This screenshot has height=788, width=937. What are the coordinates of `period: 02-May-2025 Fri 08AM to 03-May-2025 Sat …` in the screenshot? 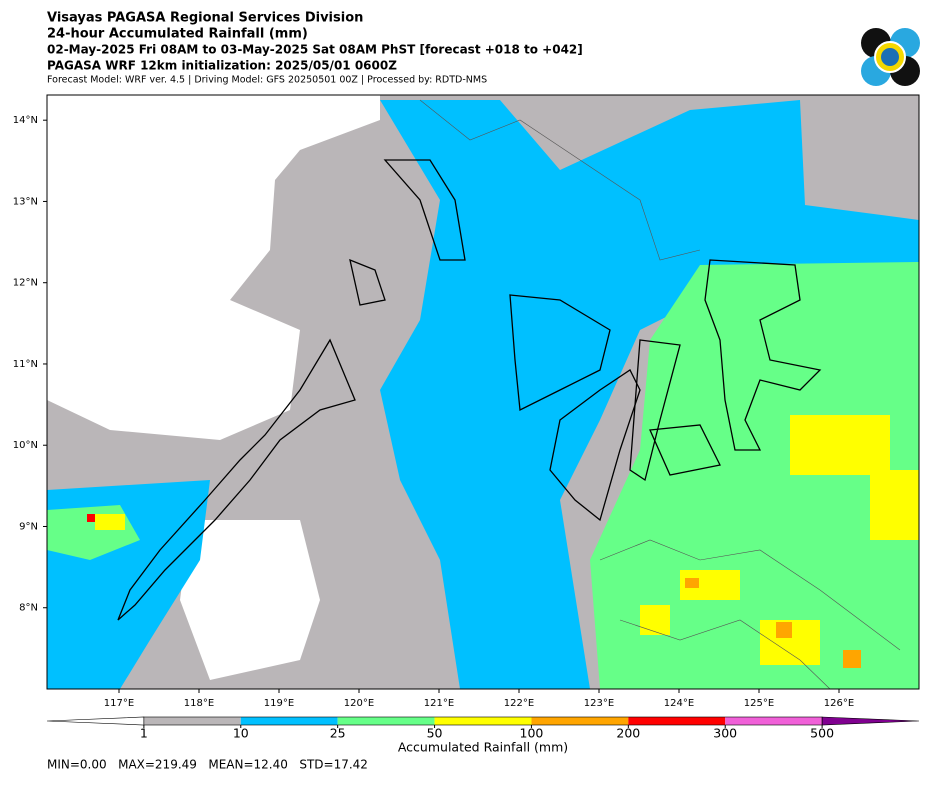 It's located at (315, 50).